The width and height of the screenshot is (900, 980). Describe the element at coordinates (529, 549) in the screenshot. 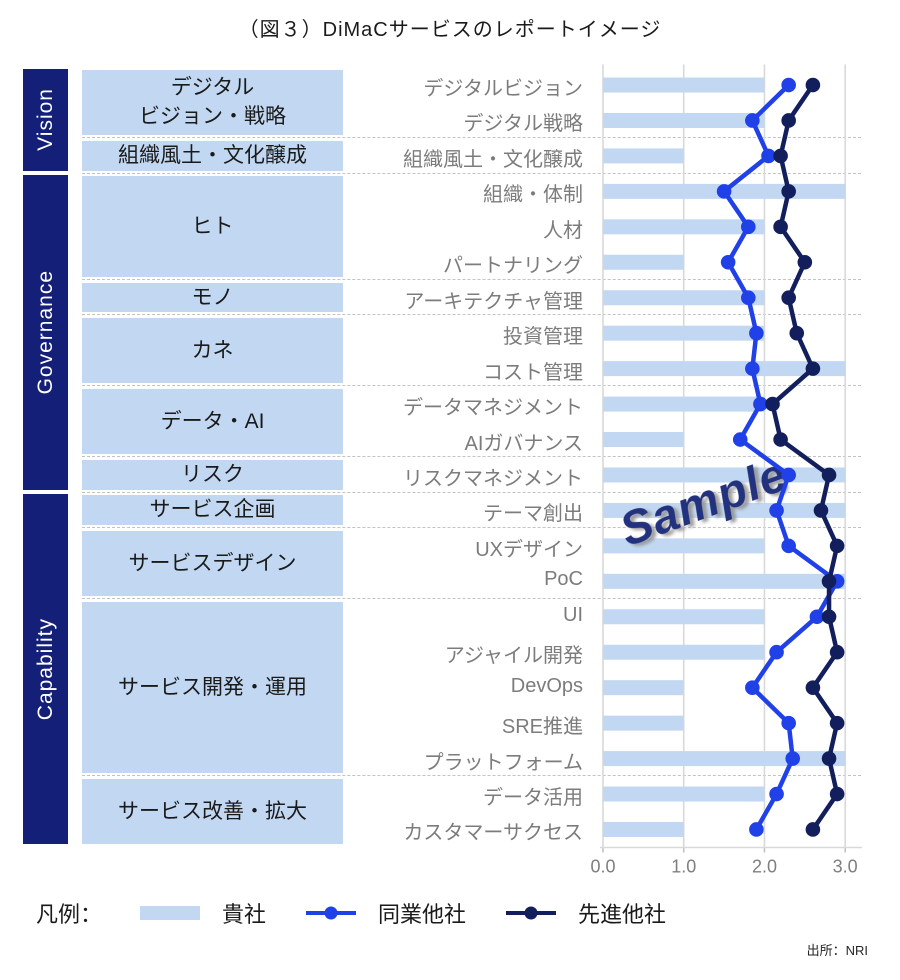

I see `row-label: UXデザイン` at that location.